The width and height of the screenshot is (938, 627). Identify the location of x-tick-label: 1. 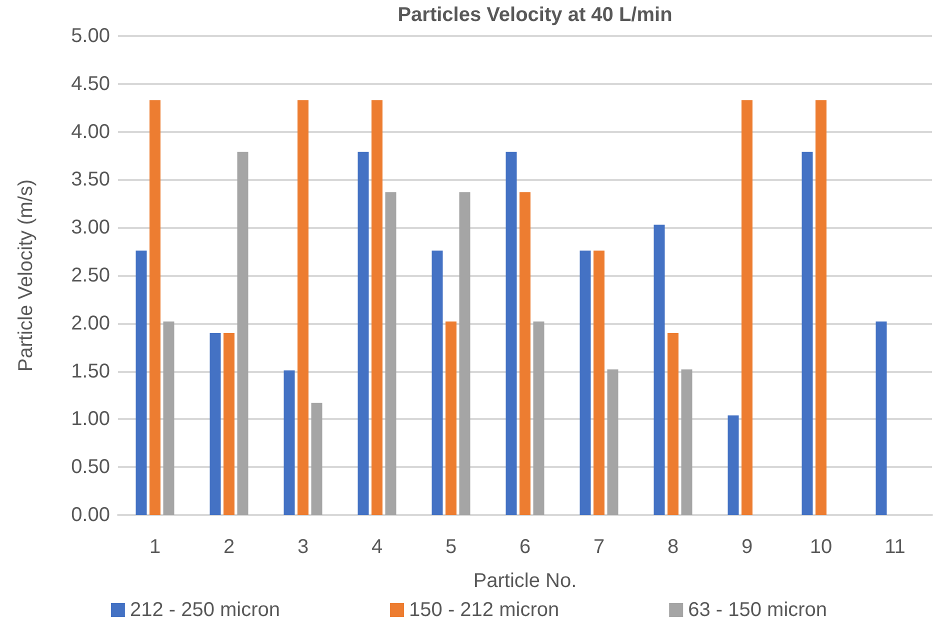
(155, 547).